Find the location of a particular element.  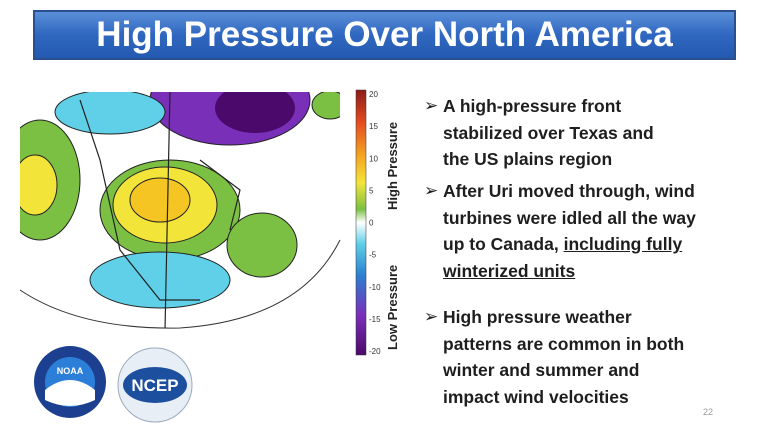

colorbar-tick: 5 is located at coordinates (371, 190).